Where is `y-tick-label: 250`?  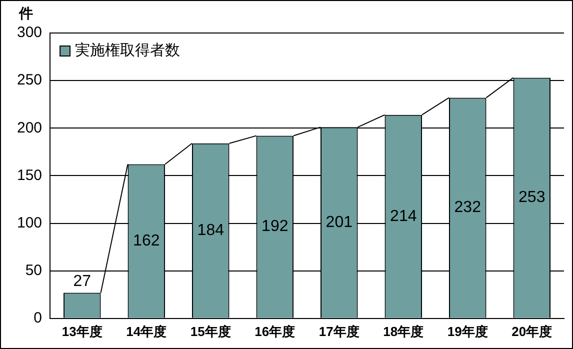 y-tick-label: 250 is located at coordinates (29, 80).